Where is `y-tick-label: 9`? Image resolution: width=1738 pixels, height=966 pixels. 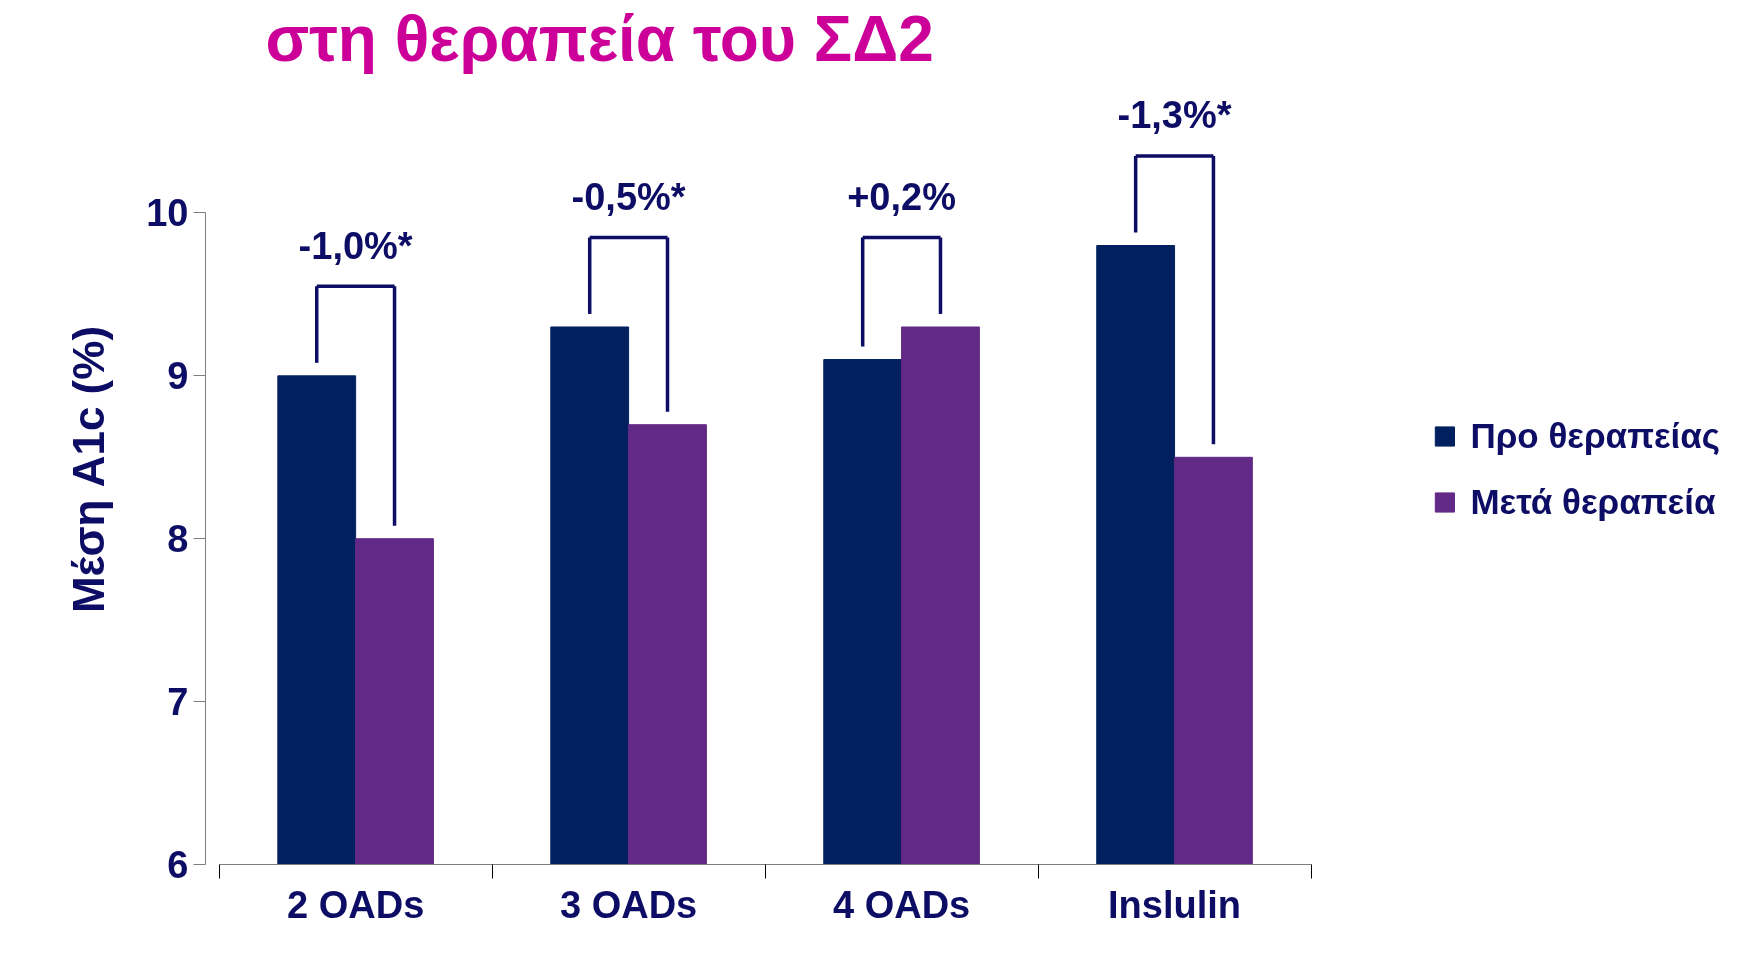
y-tick-label: 9 is located at coordinates (178, 376).